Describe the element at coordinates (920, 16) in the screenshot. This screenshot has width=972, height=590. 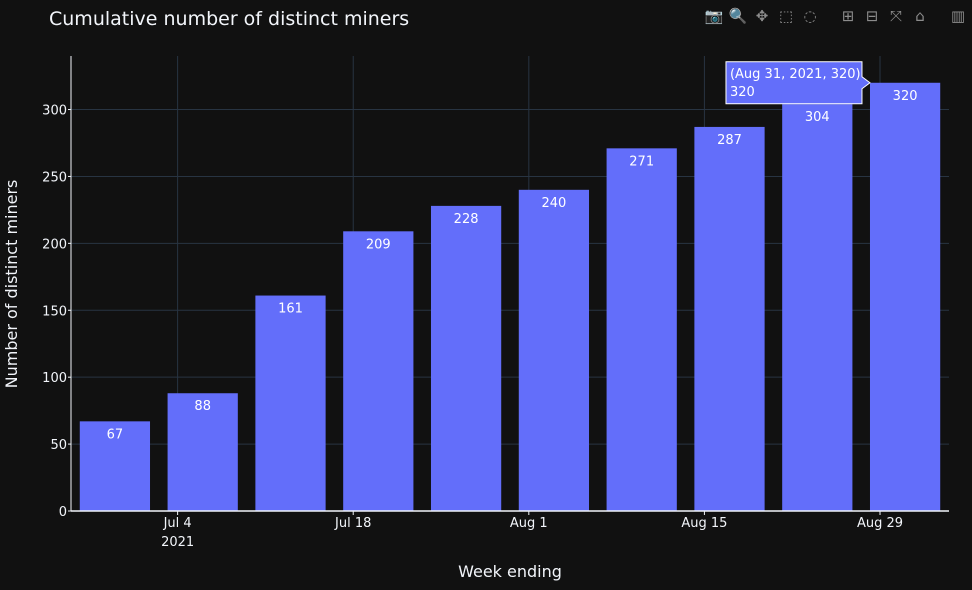
I see `home-icon: ⌂` at that location.